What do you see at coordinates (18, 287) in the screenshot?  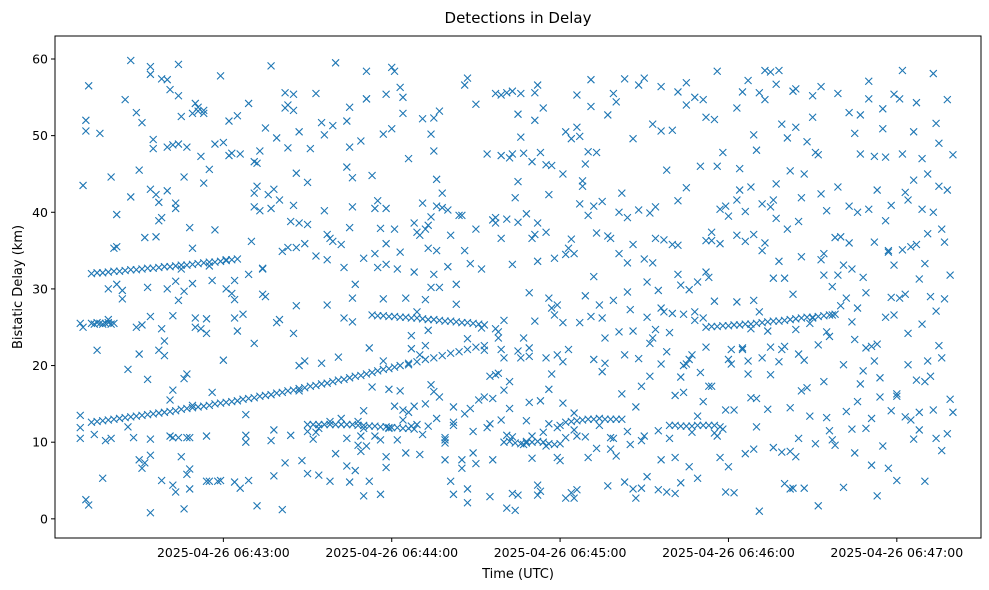 I see `y-axis-label: Bistatic Delay (km)` at bounding box center [18, 287].